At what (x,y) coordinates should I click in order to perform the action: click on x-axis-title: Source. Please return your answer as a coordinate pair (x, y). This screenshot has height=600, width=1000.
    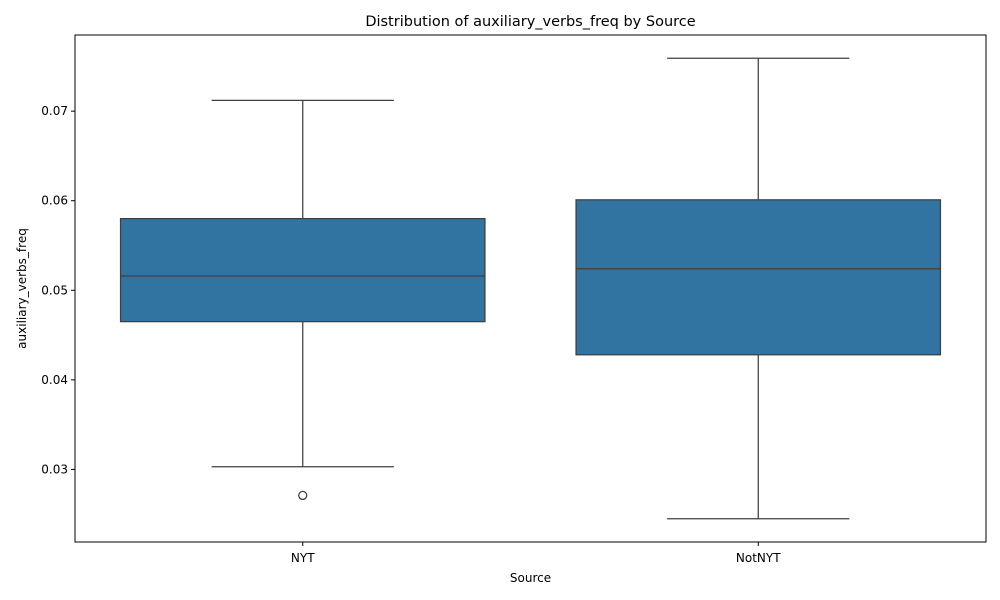
    Looking at the image, I should click on (530, 578).